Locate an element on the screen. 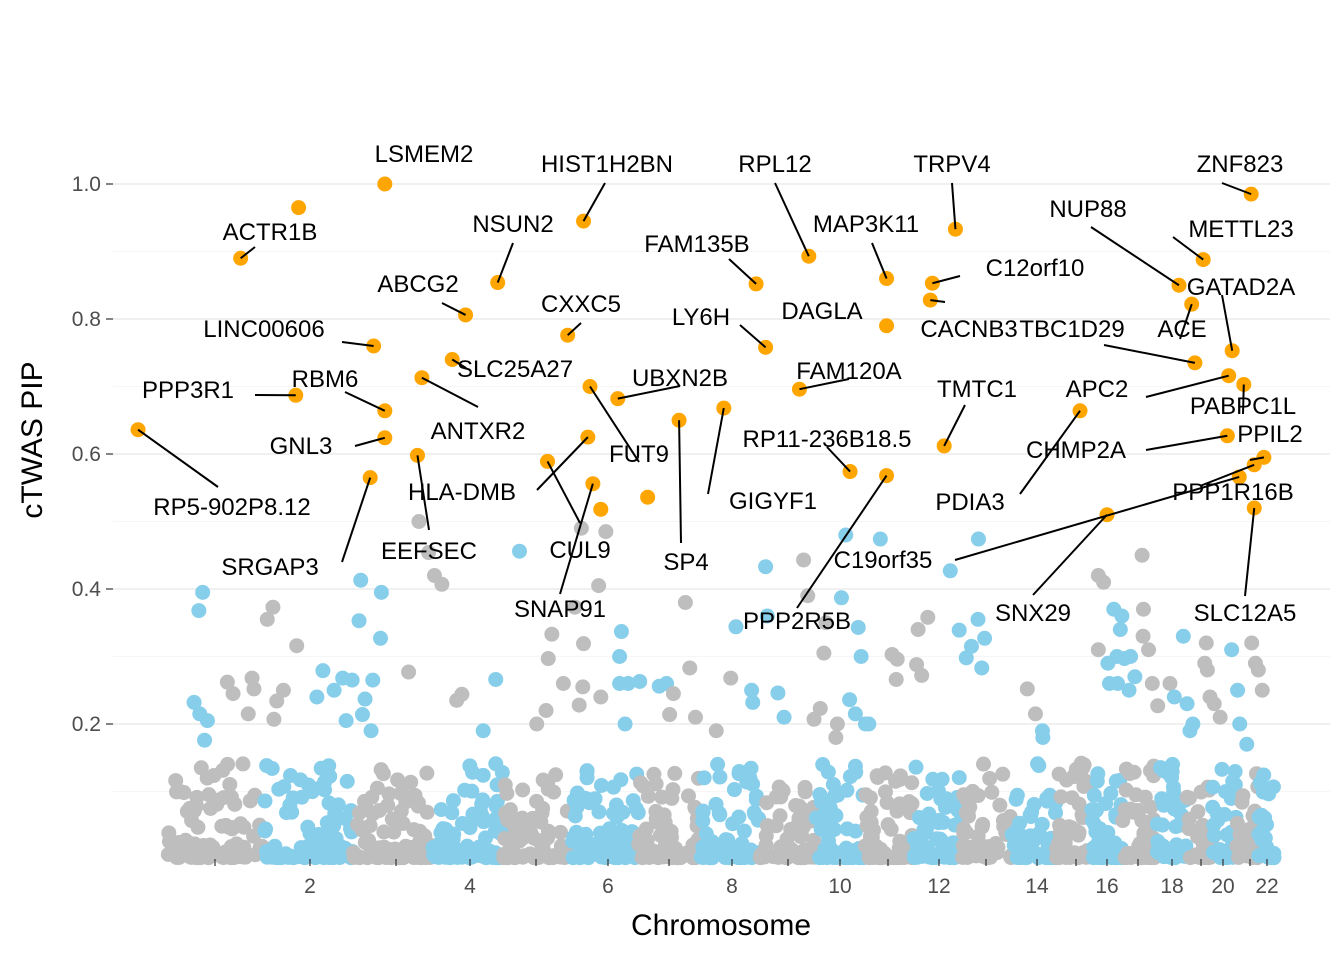 The width and height of the screenshot is (1344, 960). gene-label: PPP2R5B is located at coordinates (797, 621).